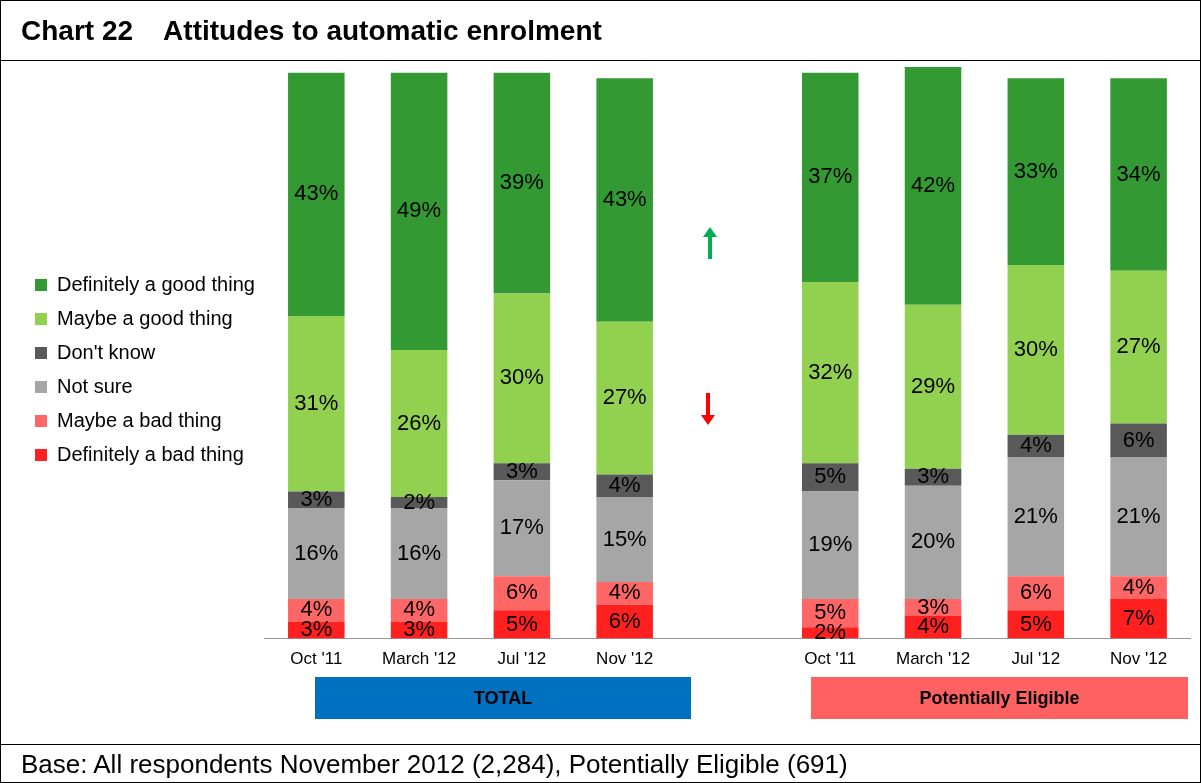 This screenshot has height=783, width=1201. Describe the element at coordinates (503, 698) in the screenshot. I see `text: TOTAL` at that location.